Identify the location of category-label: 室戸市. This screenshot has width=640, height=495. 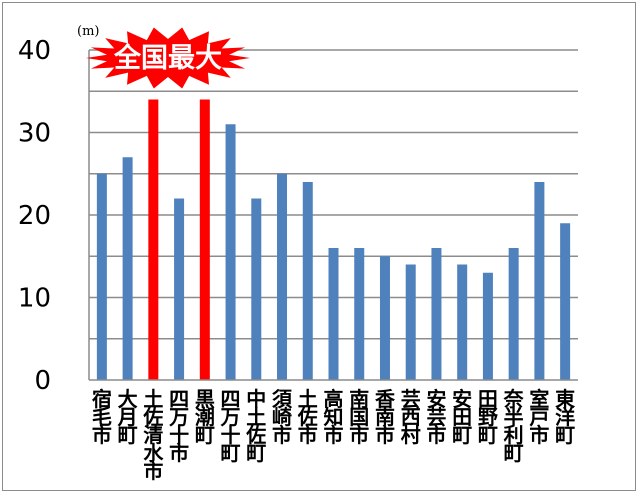
(539, 417).